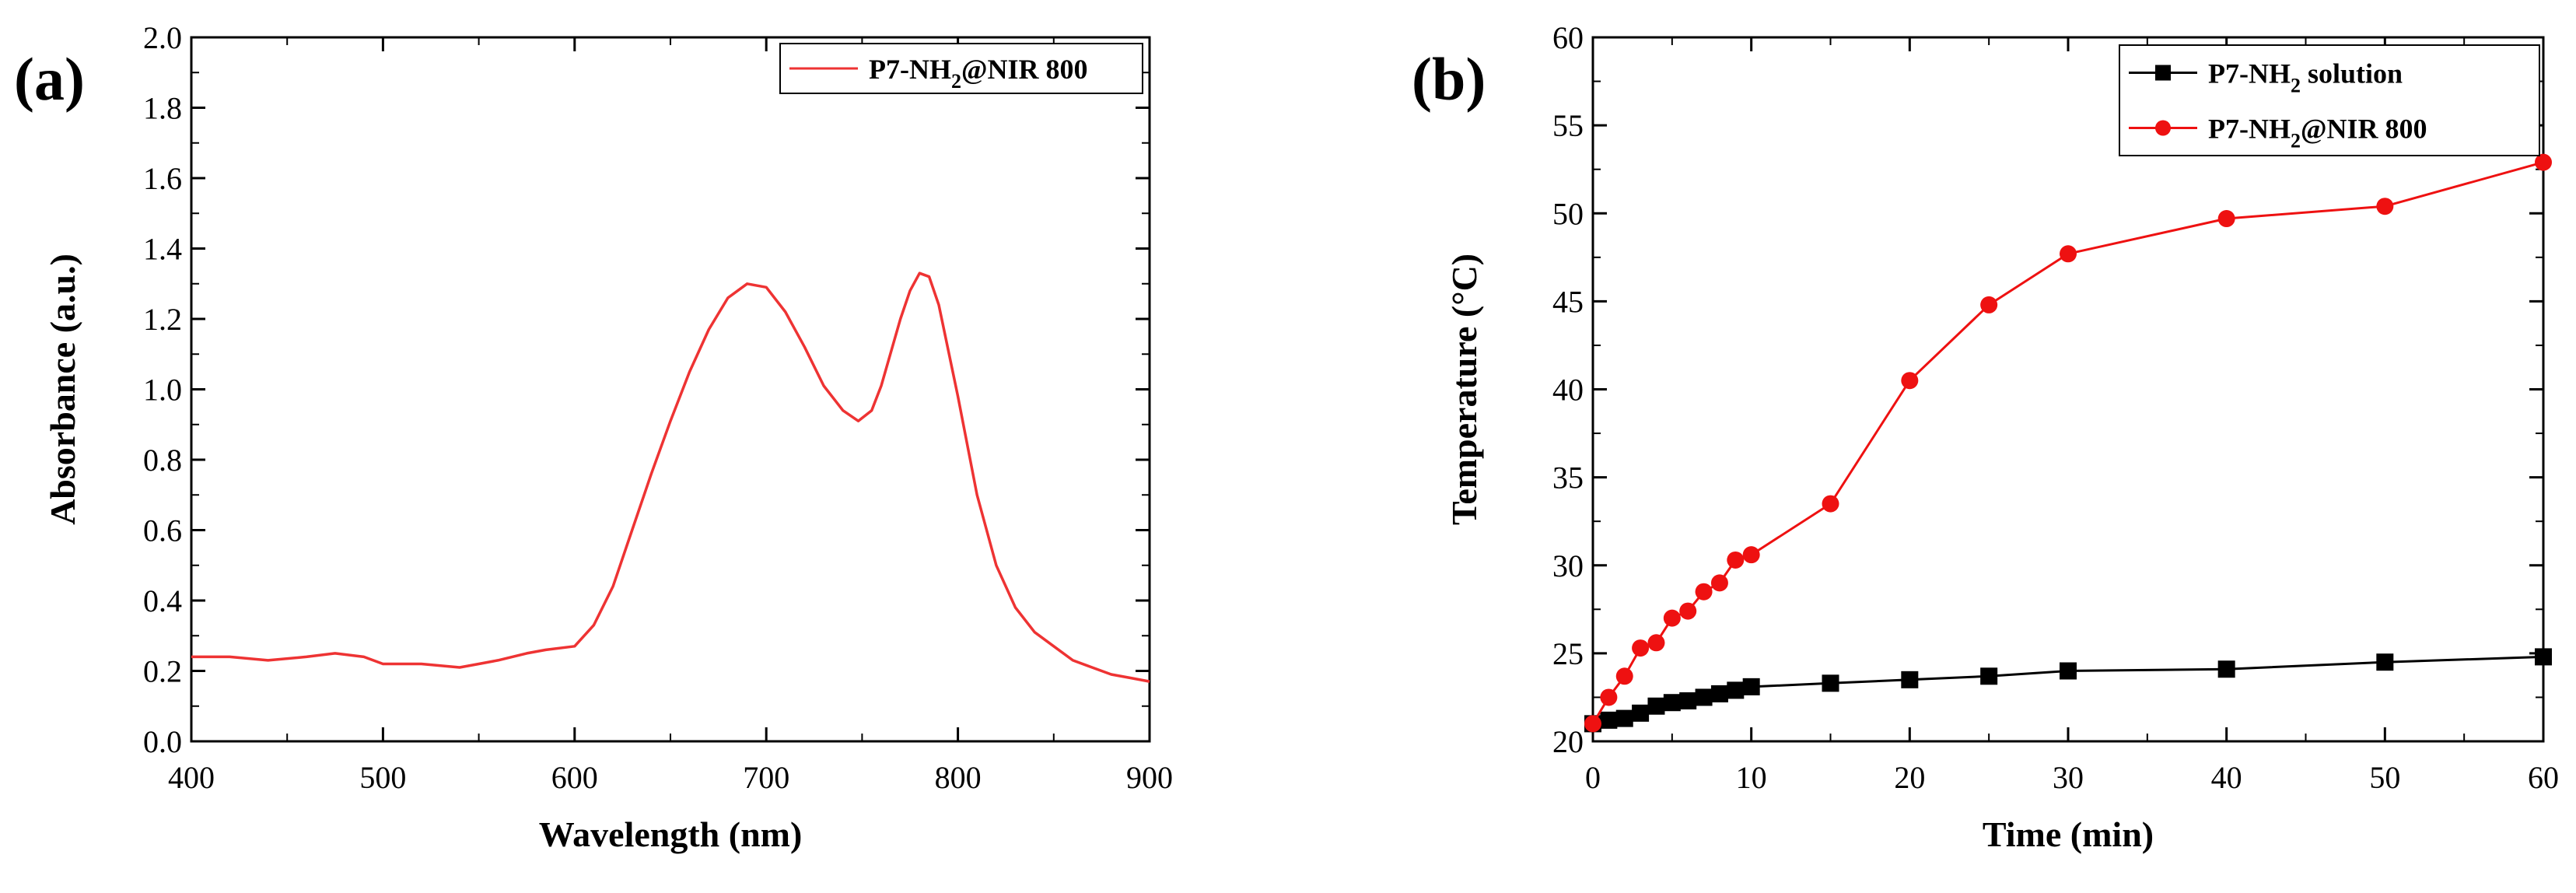 The width and height of the screenshot is (2576, 893). What do you see at coordinates (1568, 653) in the screenshot?
I see `y-tick-label: 25` at bounding box center [1568, 653].